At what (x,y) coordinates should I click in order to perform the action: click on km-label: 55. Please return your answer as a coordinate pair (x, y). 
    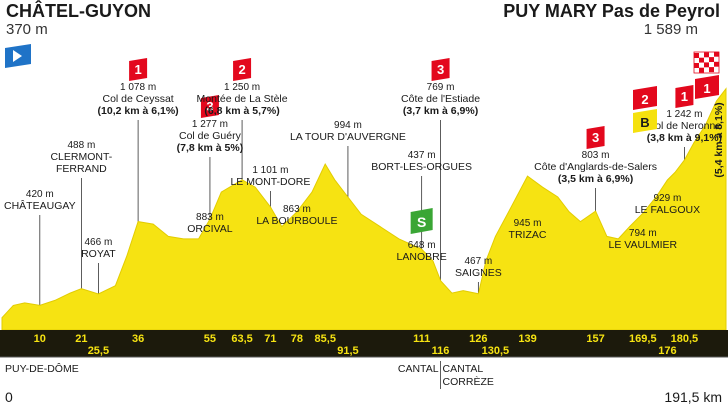
    Looking at the image, I should click on (210, 339).